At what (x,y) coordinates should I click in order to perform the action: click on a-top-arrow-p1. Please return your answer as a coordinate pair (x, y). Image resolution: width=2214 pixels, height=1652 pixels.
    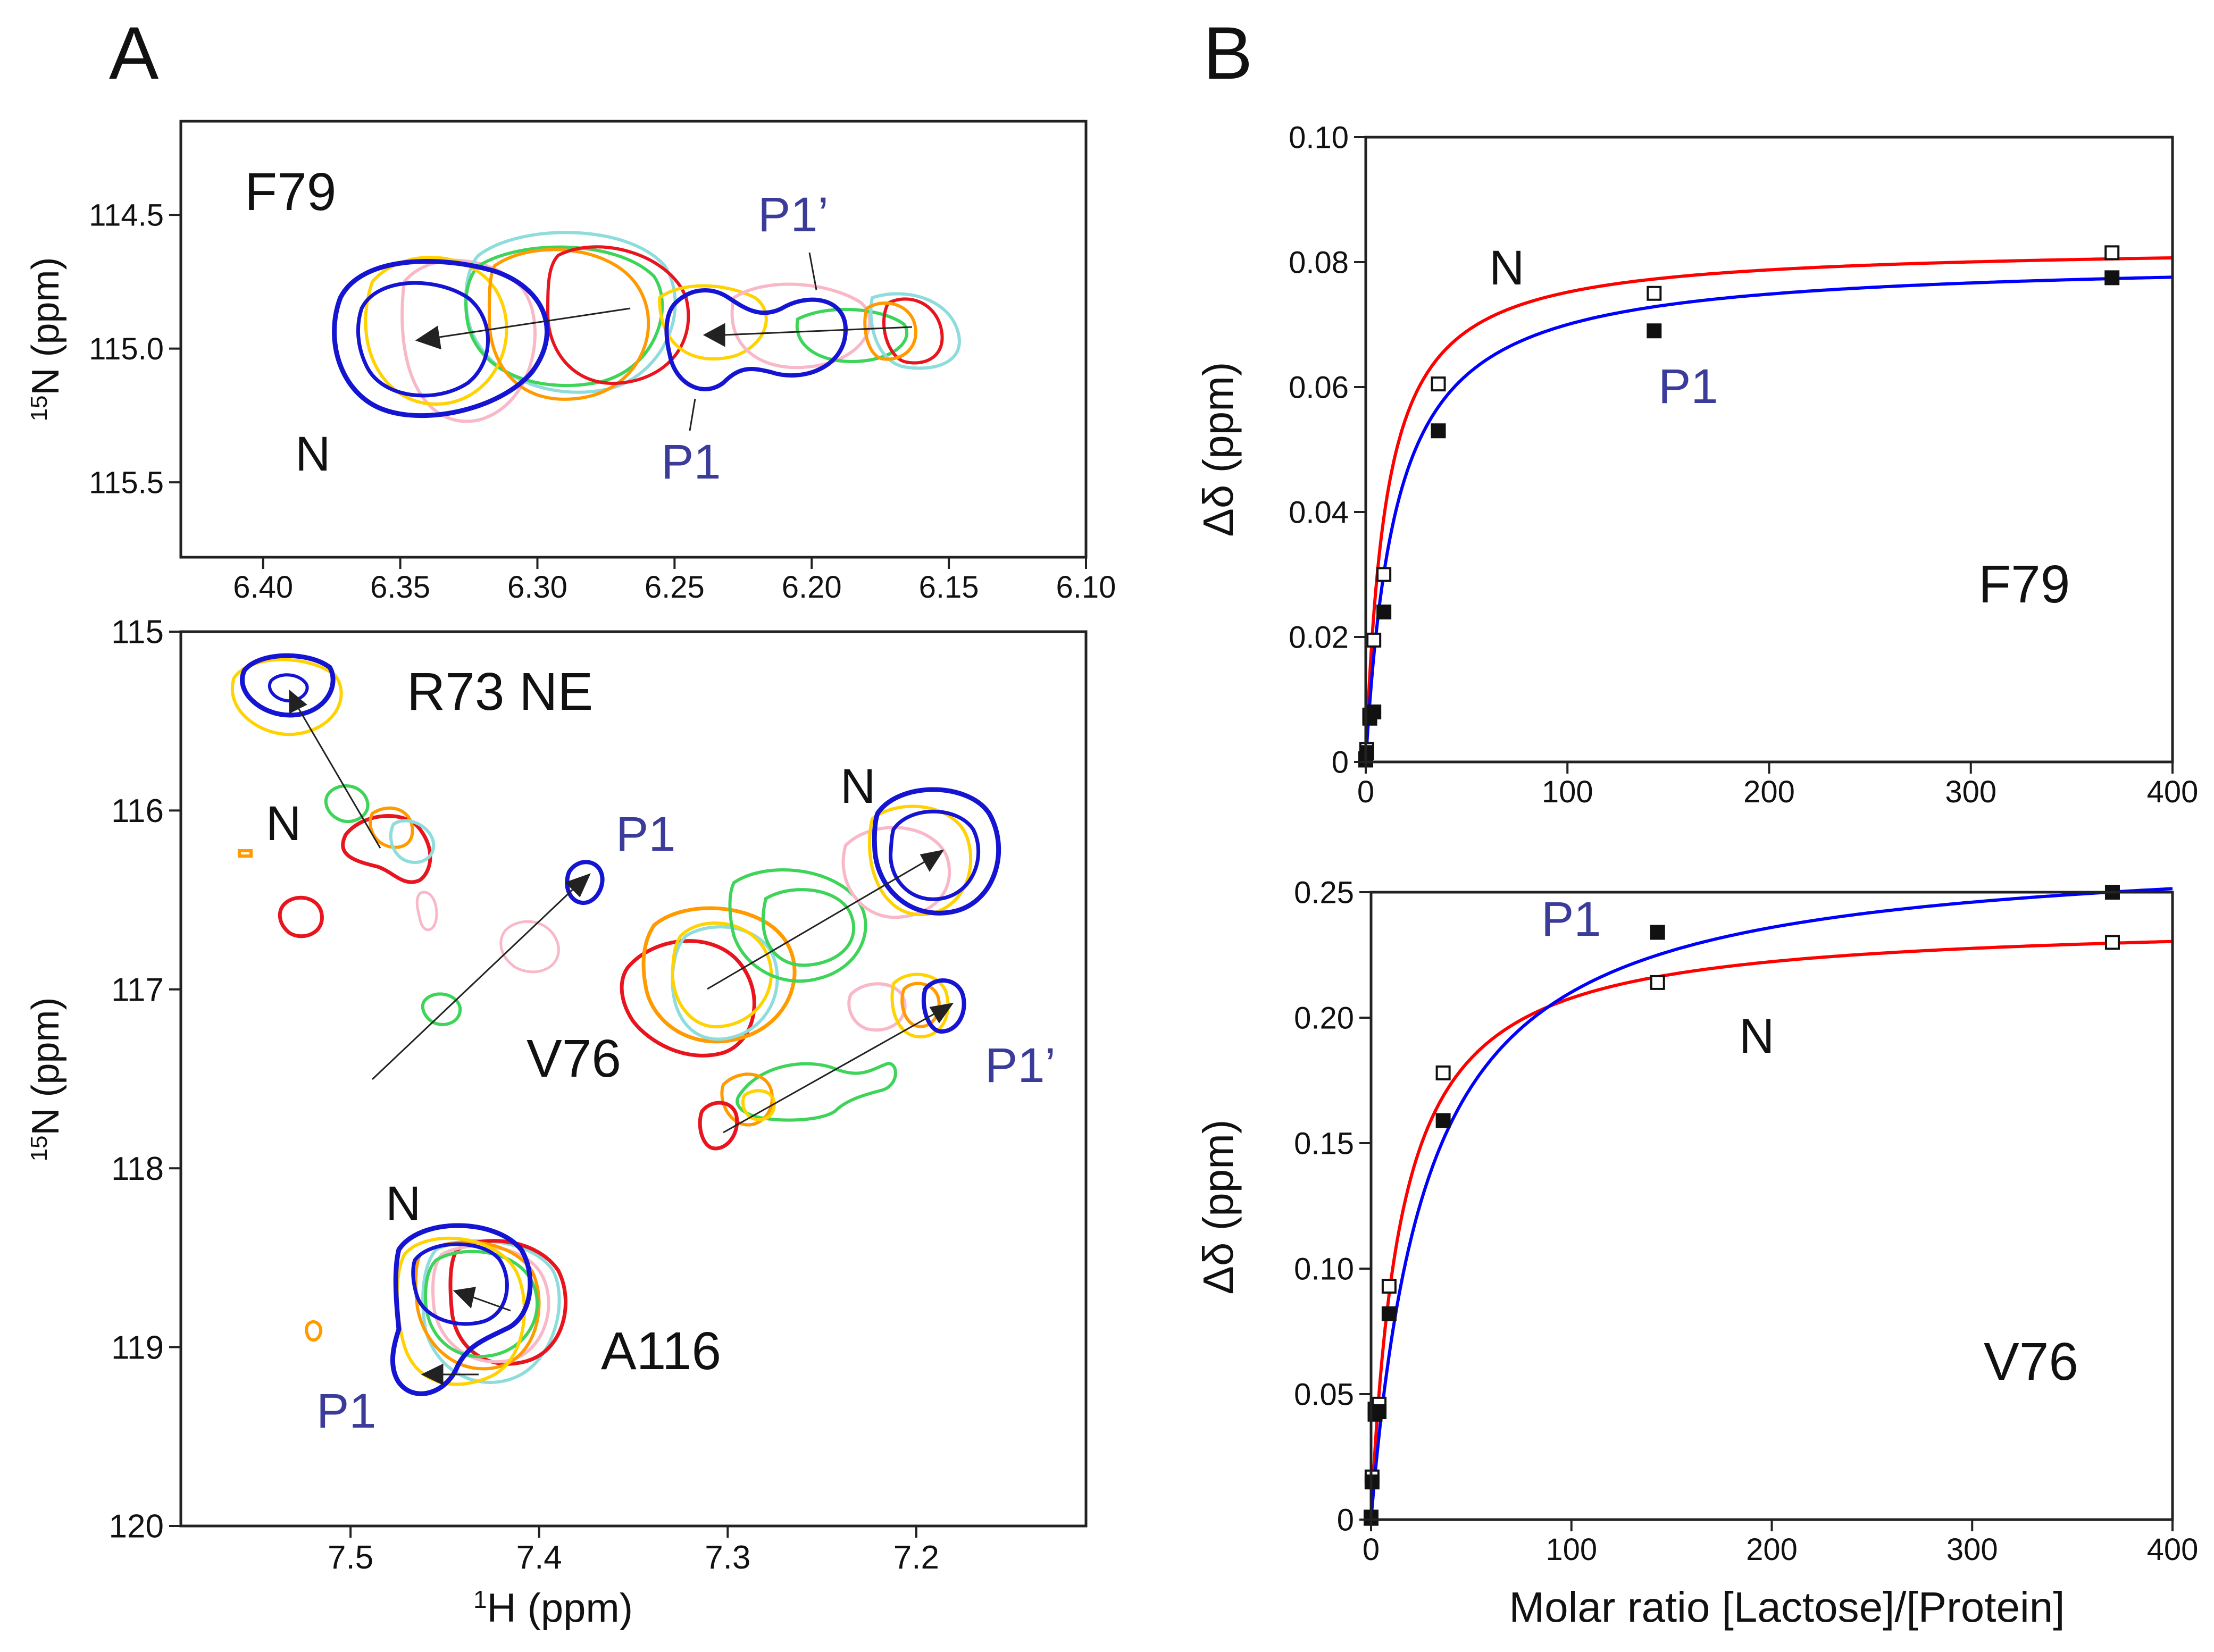
    Looking at the image, I should click on (818, 331).